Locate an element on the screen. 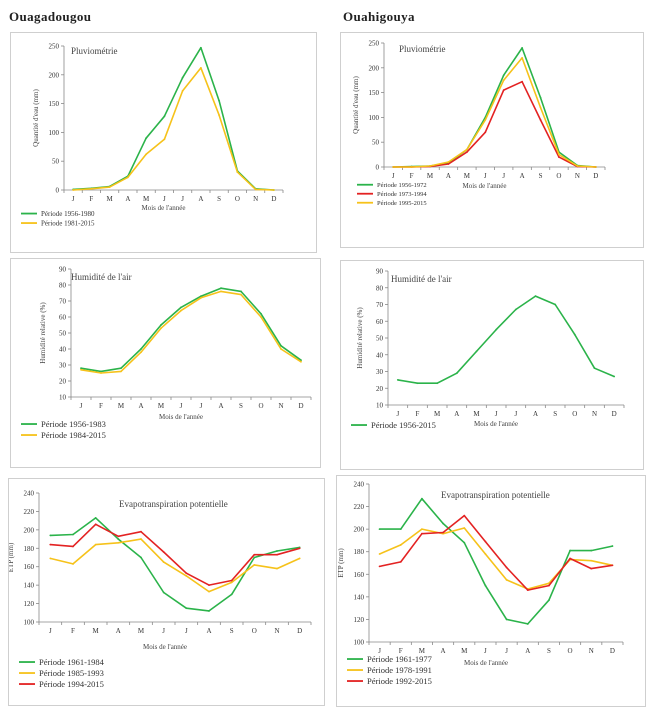  y-tick-label: 160 is located at coordinates (359, 575).